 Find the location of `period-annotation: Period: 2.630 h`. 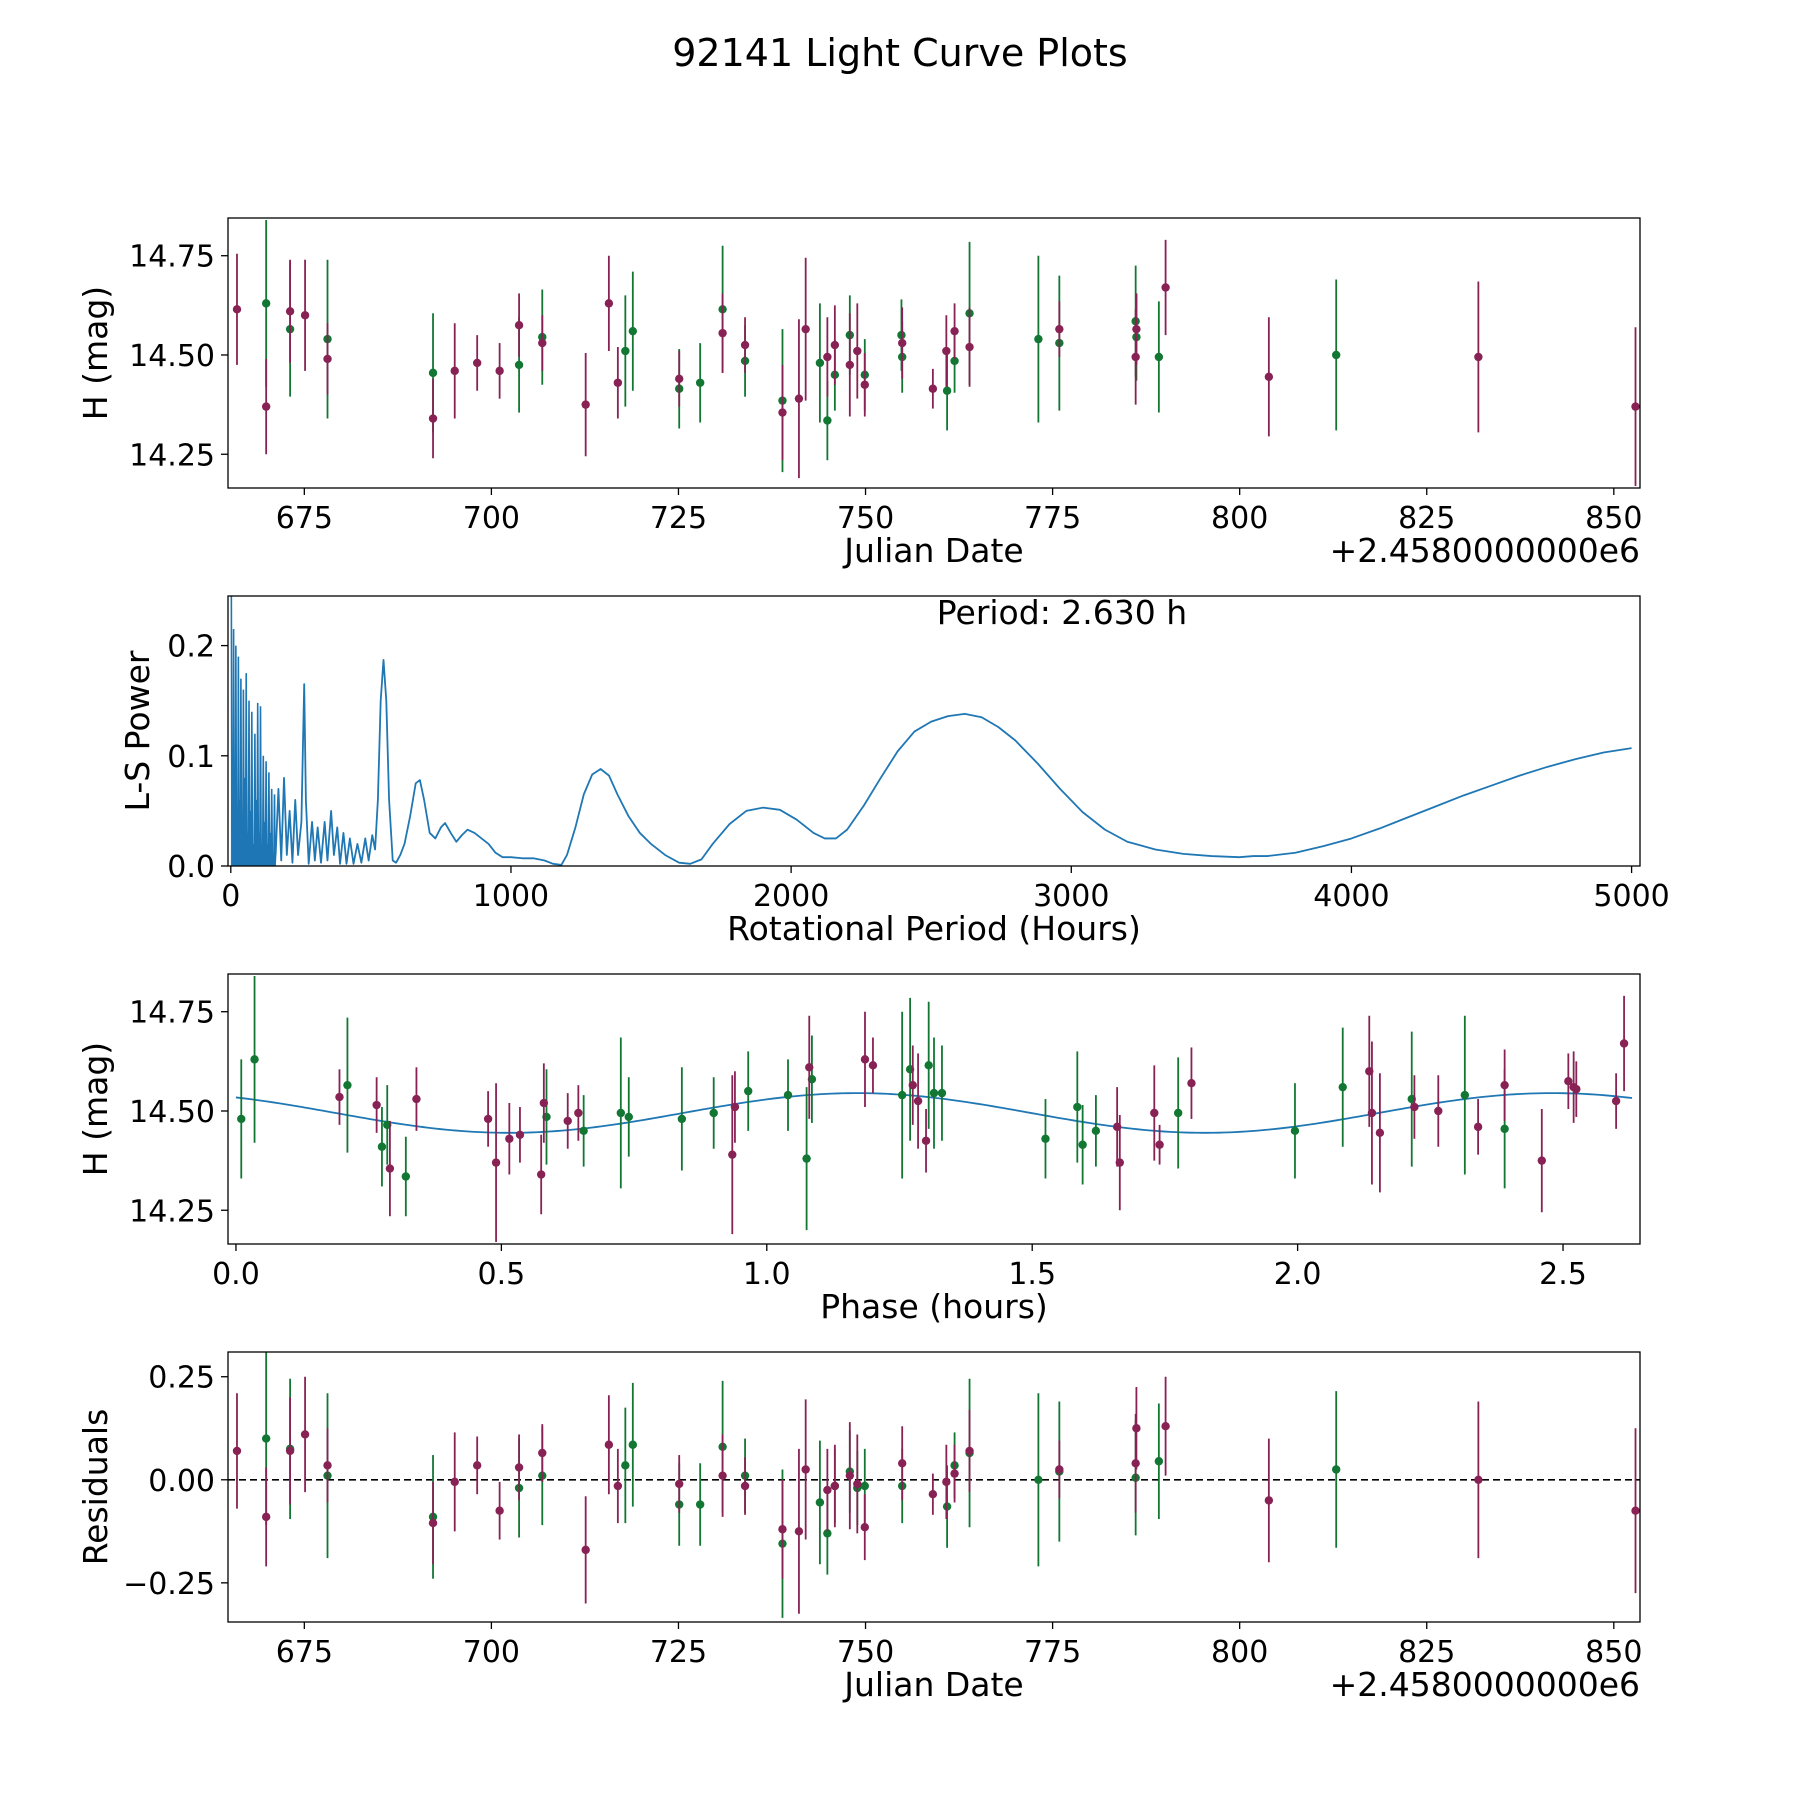

period-annotation: Period: 2.630 h is located at coordinates (1062, 612).